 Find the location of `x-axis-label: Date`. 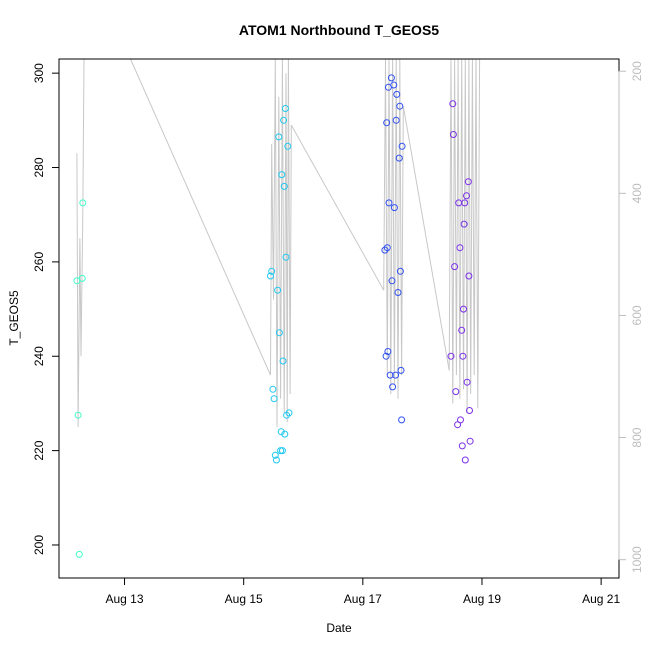

x-axis-label: Date is located at coordinates (339, 628).